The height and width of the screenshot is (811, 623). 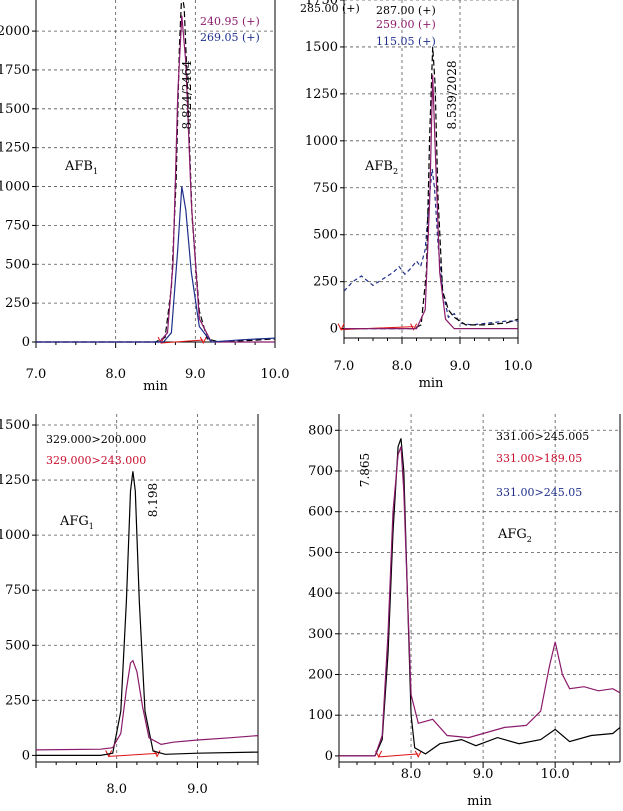 What do you see at coordinates (187, 94) in the screenshot?
I see `peak-retention-label: 8.824/2464` at bounding box center [187, 94].